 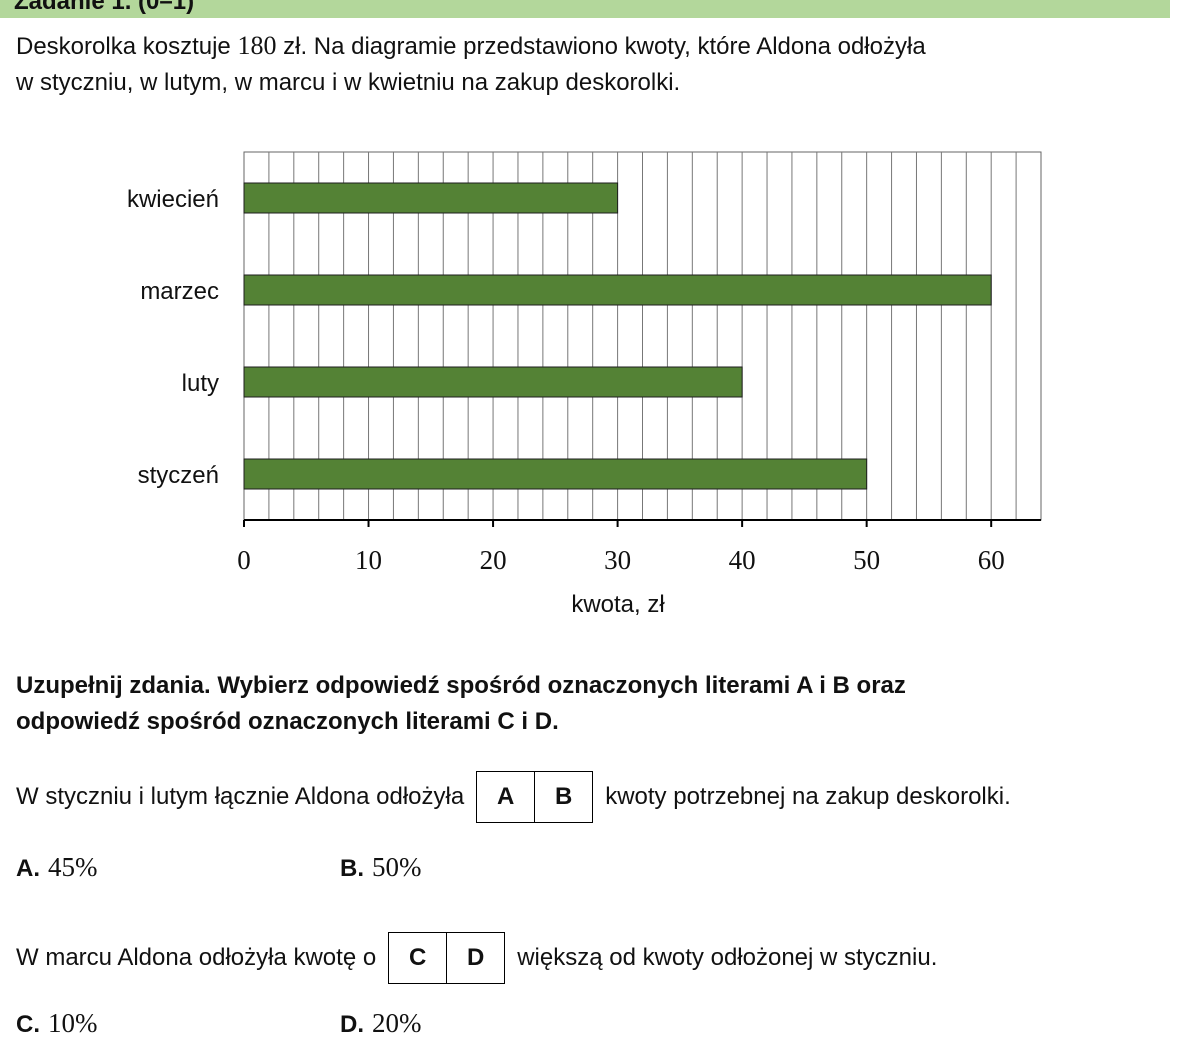 I want to click on chart-x-tick-label: 20, so click(x=493, y=560).